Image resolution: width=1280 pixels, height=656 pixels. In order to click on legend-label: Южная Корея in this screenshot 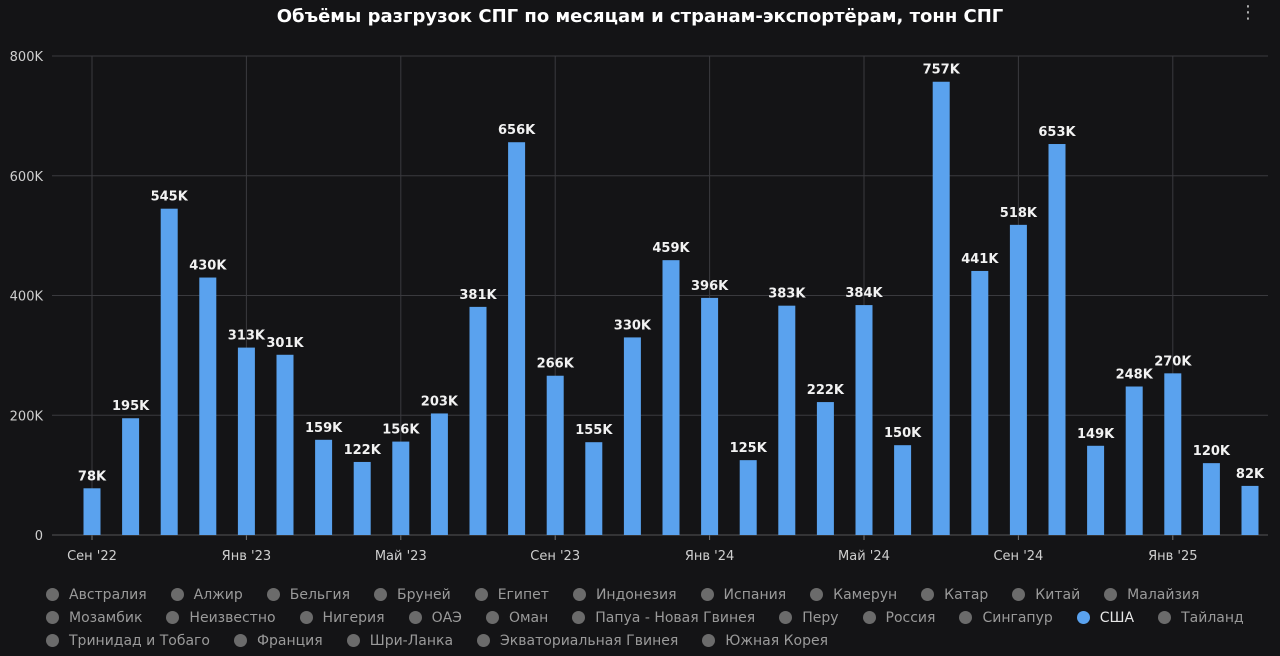, I will do `click(777, 640)`.